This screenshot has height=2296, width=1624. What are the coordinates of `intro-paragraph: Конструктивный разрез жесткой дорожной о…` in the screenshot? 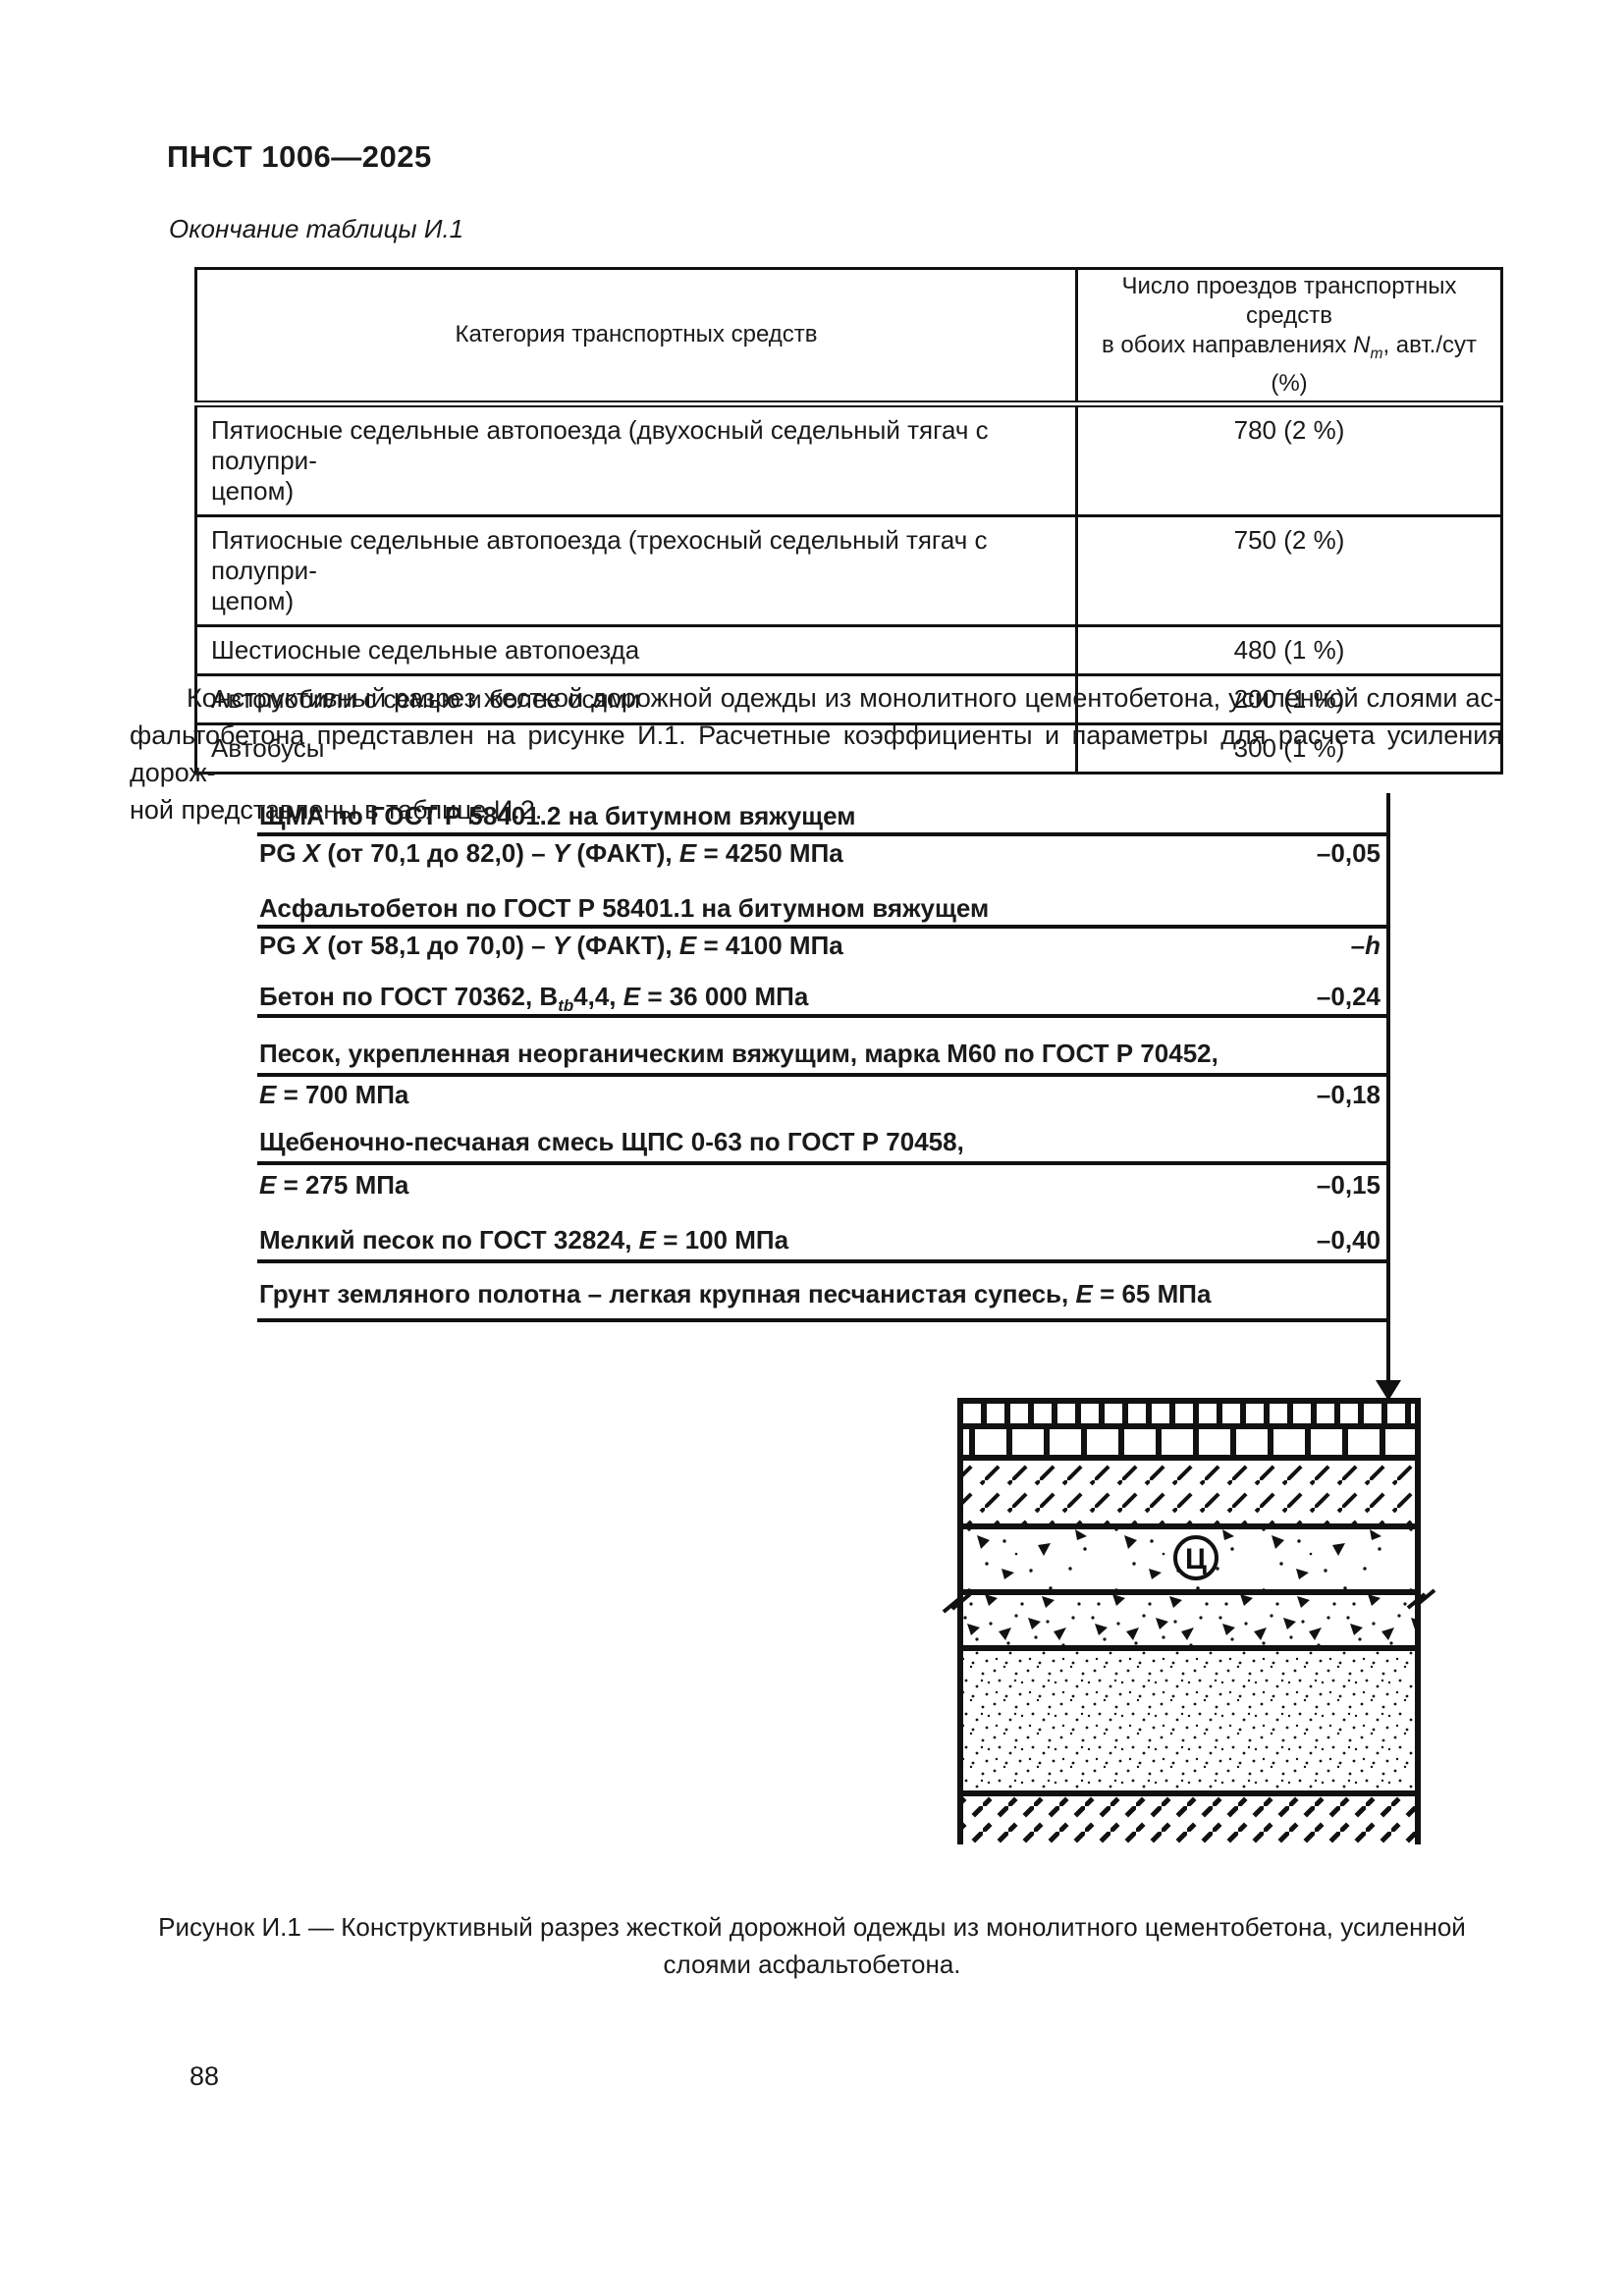 It's located at (816, 753).